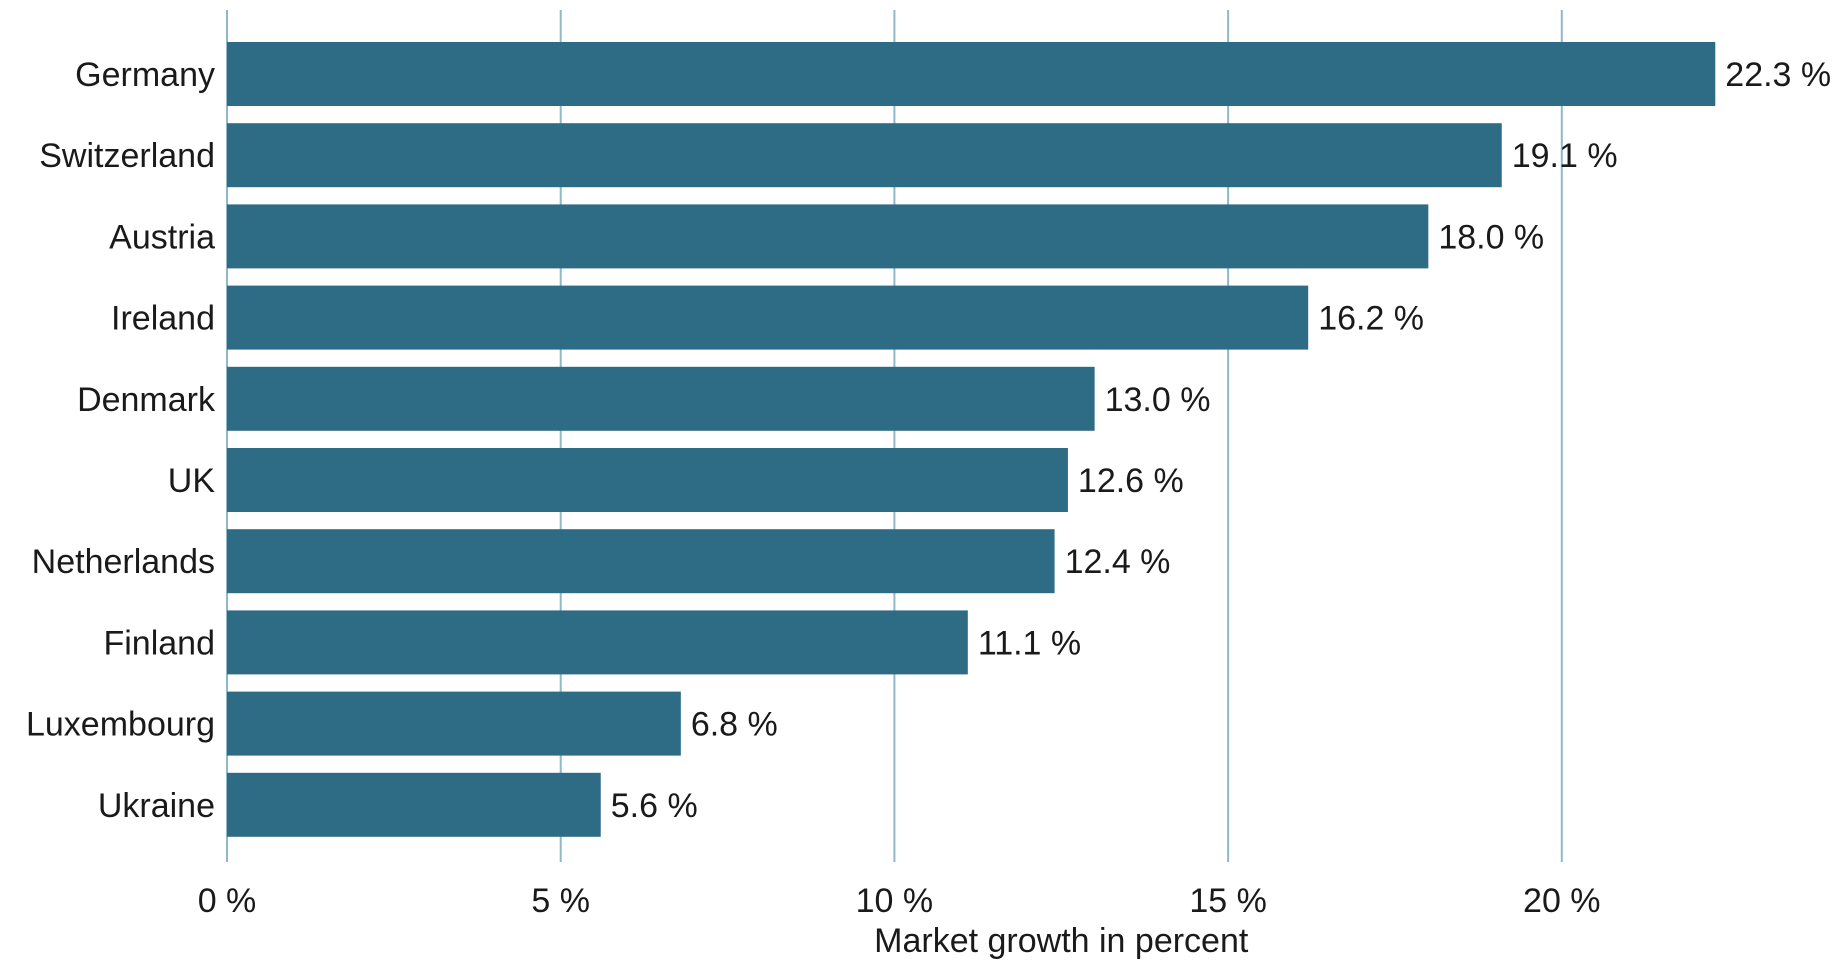 The image size is (1847, 960). Describe the element at coordinates (560, 901) in the screenshot. I see `x-tick-label: 5 %` at that location.